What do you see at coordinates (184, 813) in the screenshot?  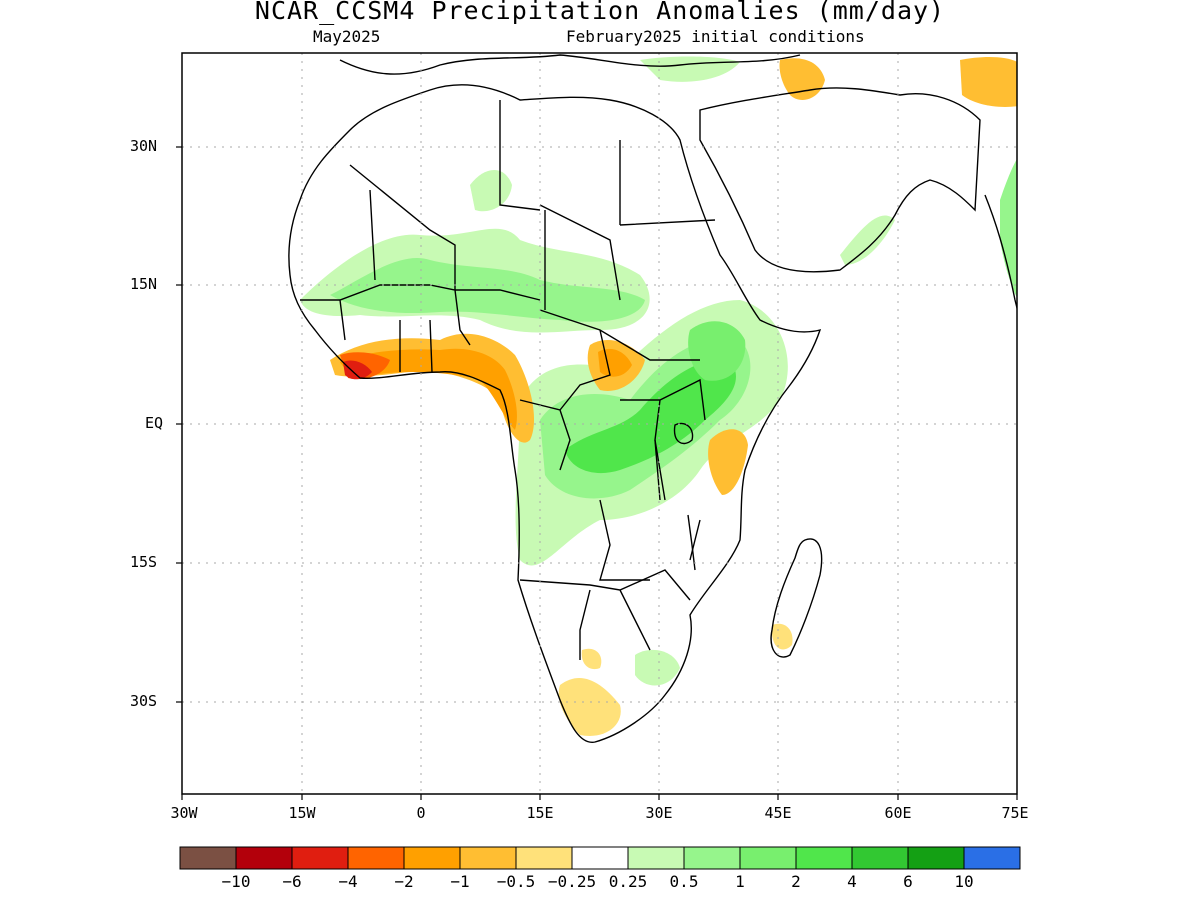 I see `x-tick-label: 30W` at bounding box center [184, 813].